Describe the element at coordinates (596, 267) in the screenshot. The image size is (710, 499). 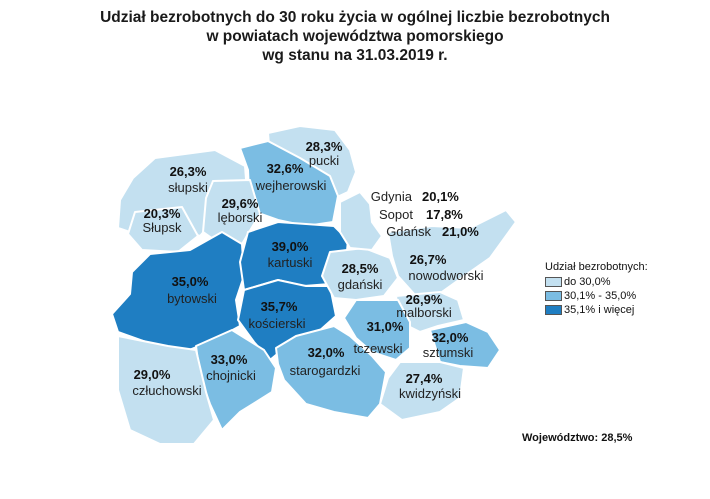
I see `legend-title: Udział bezrobotnych:` at that location.